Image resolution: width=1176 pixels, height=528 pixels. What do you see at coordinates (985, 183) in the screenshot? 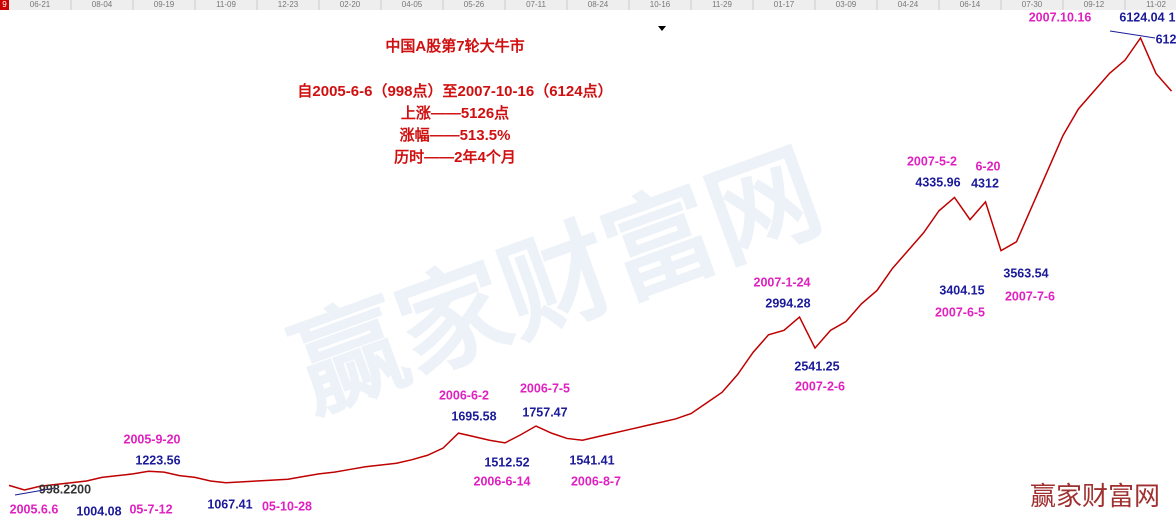
I see `annotation: 4312` at bounding box center [985, 183].